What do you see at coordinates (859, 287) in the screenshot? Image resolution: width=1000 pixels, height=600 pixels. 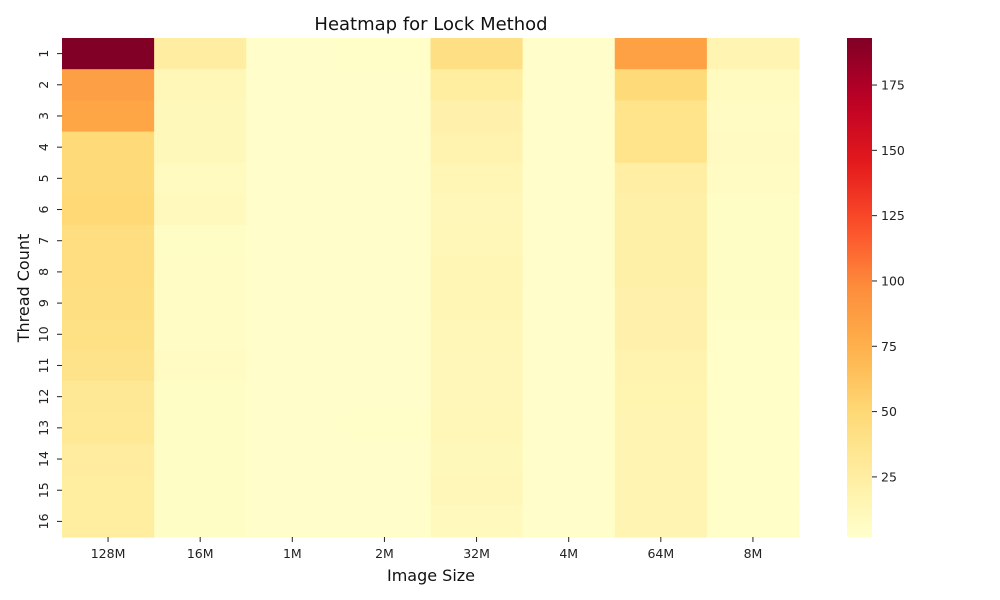 I see `colorbar` at bounding box center [859, 287].